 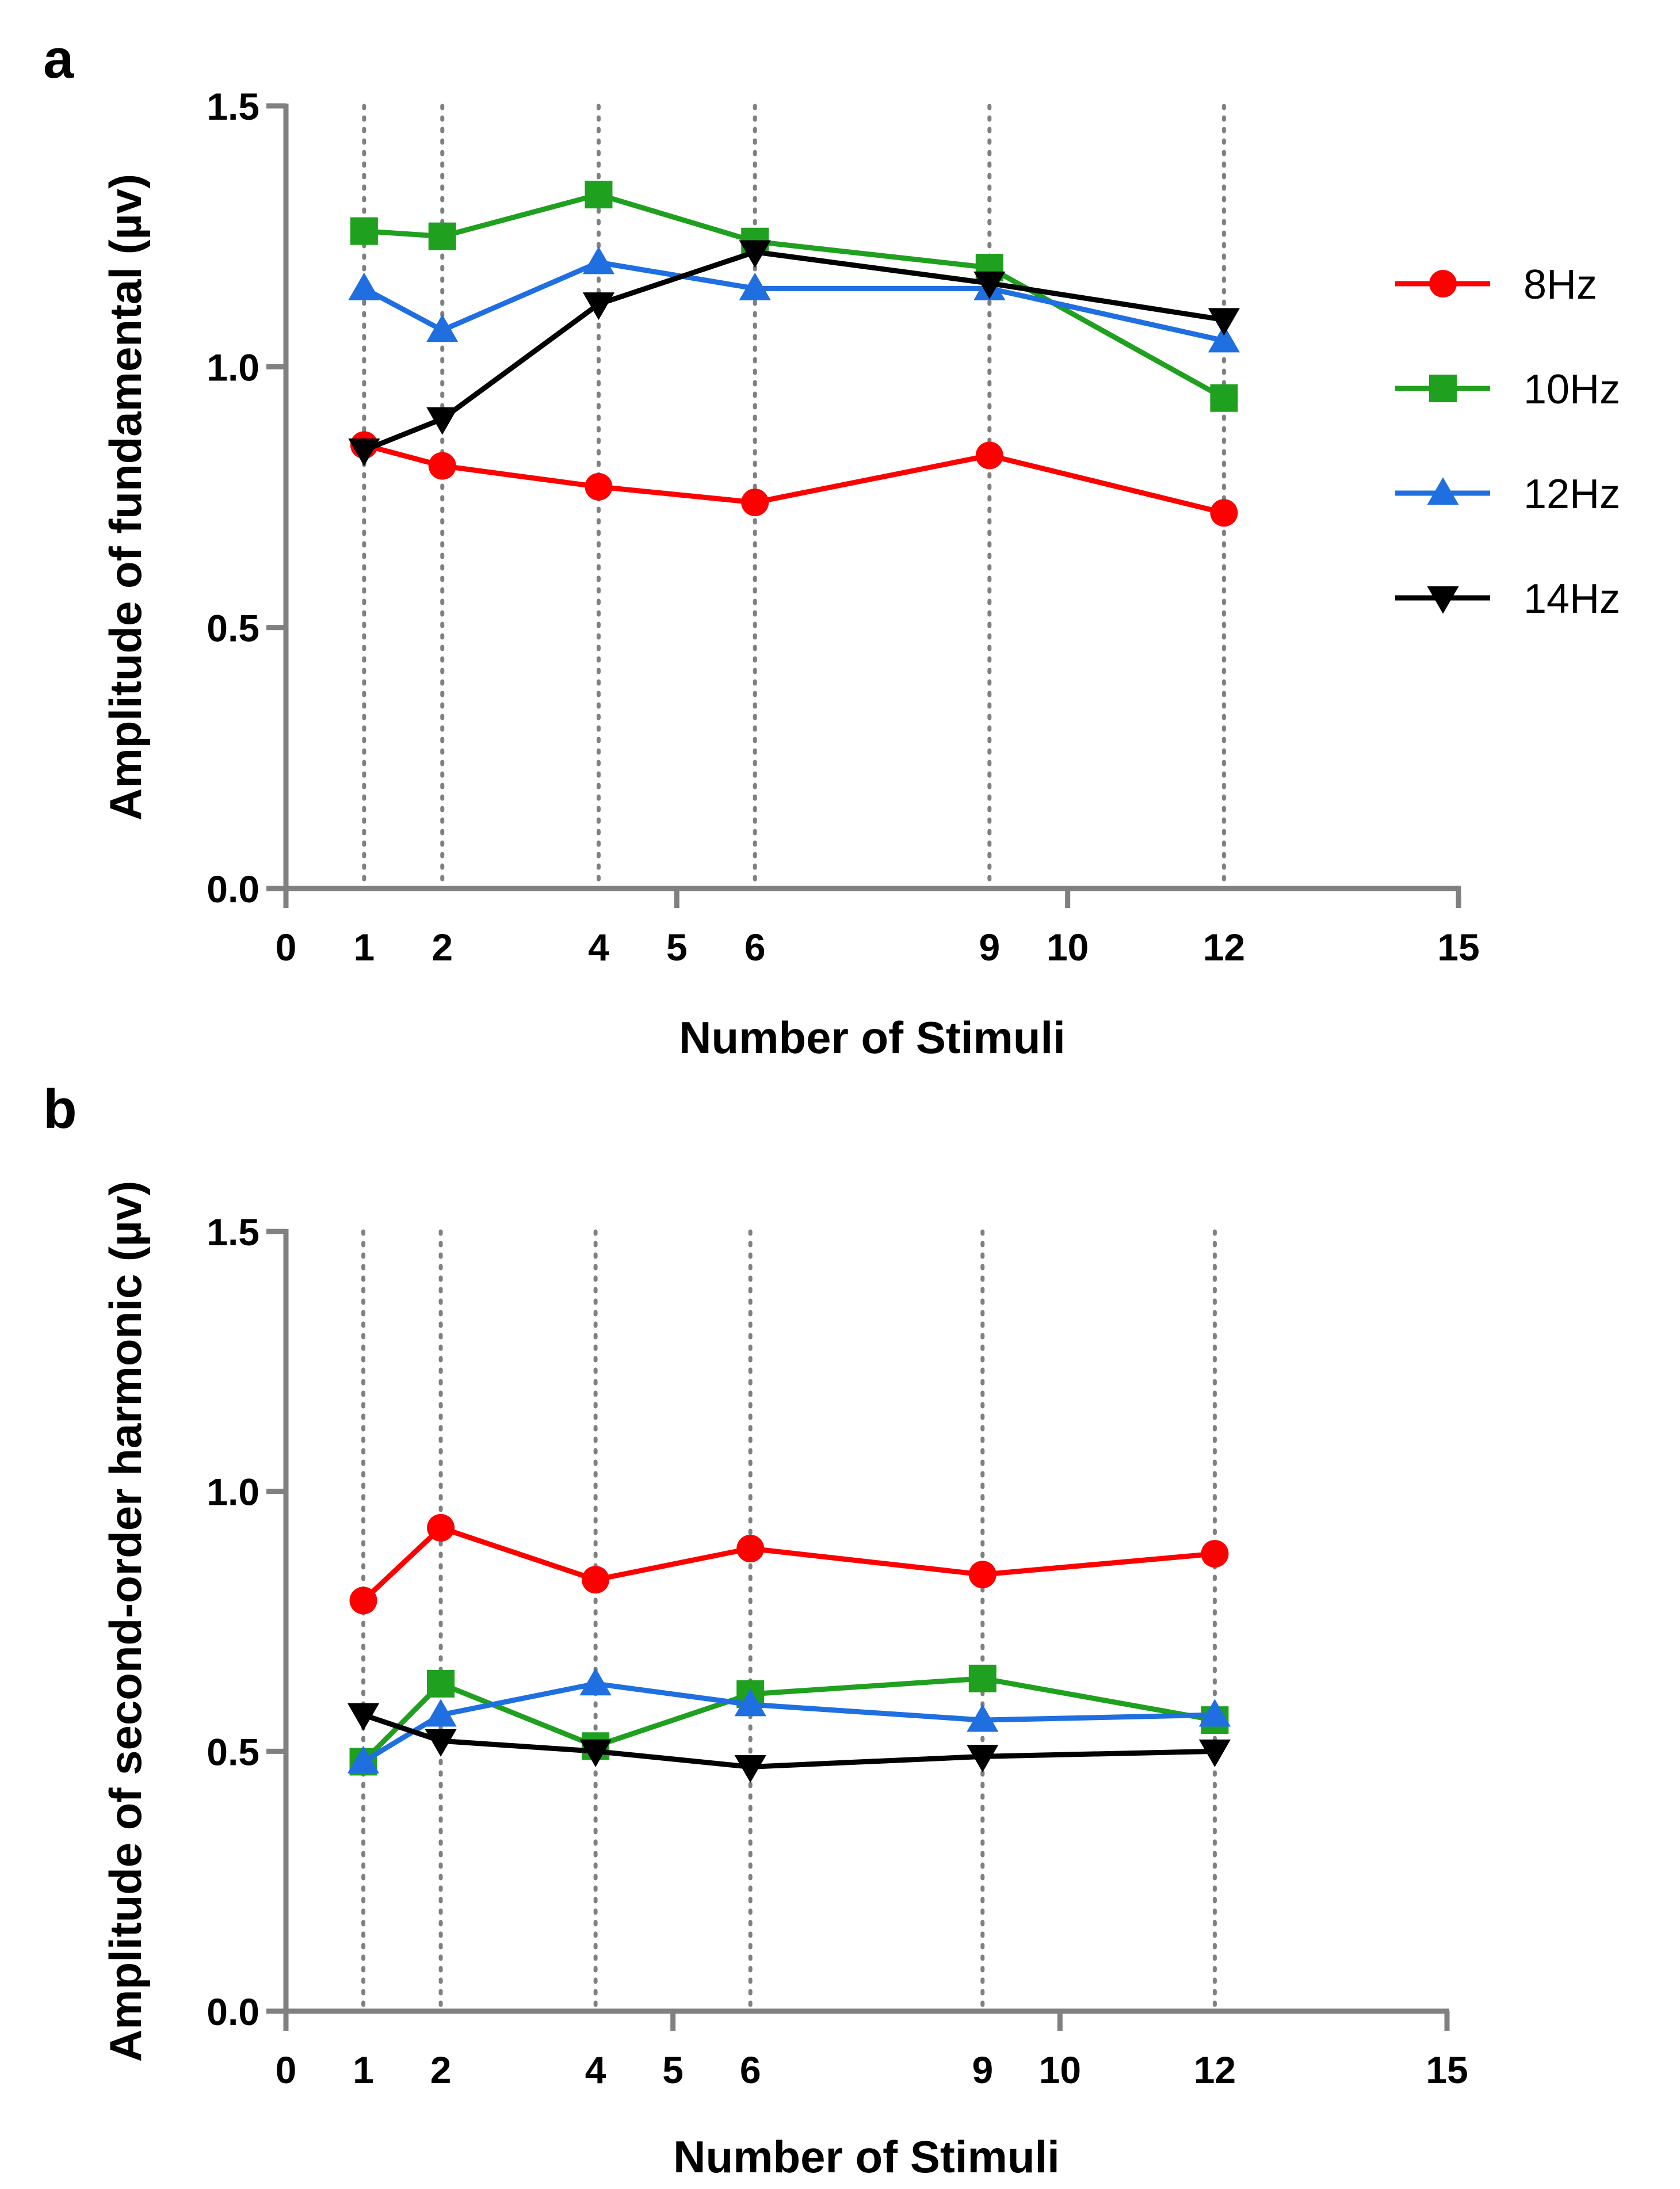 What do you see at coordinates (125, 1621) in the screenshot?
I see `y-axis-title: Amplitude of second-order harmonic (µv)` at bounding box center [125, 1621].